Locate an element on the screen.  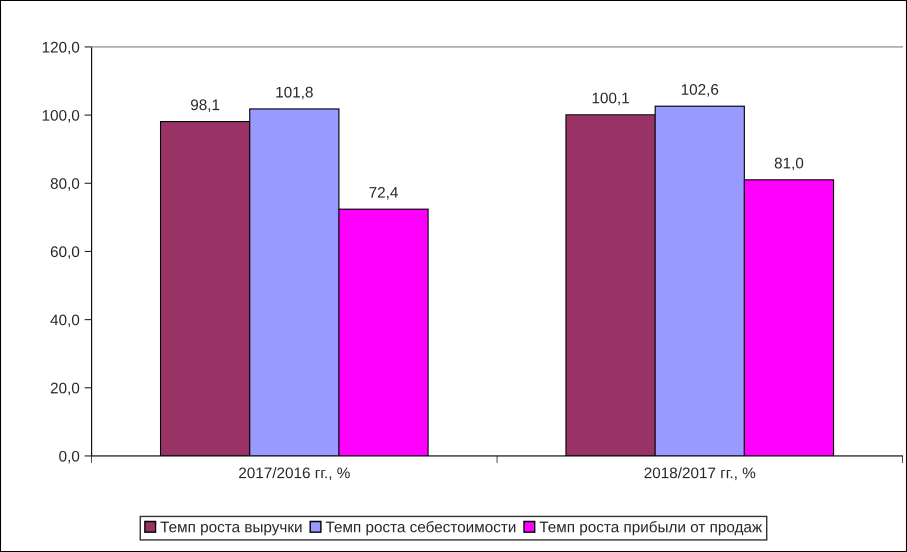
legend-label: Темп роста себестоимости is located at coordinates (421, 528).